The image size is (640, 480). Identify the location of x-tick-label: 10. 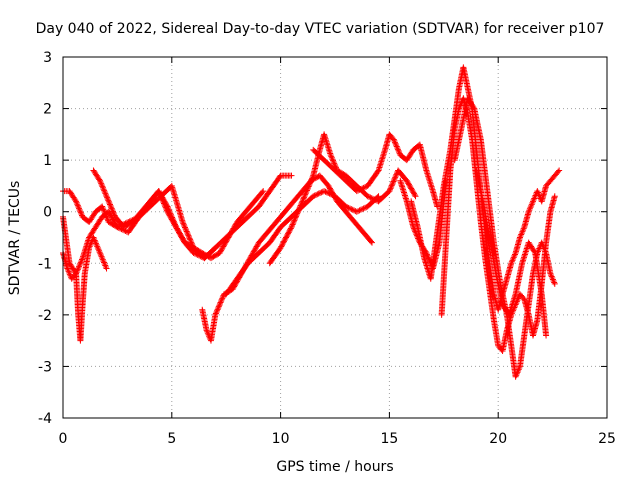
(281, 439).